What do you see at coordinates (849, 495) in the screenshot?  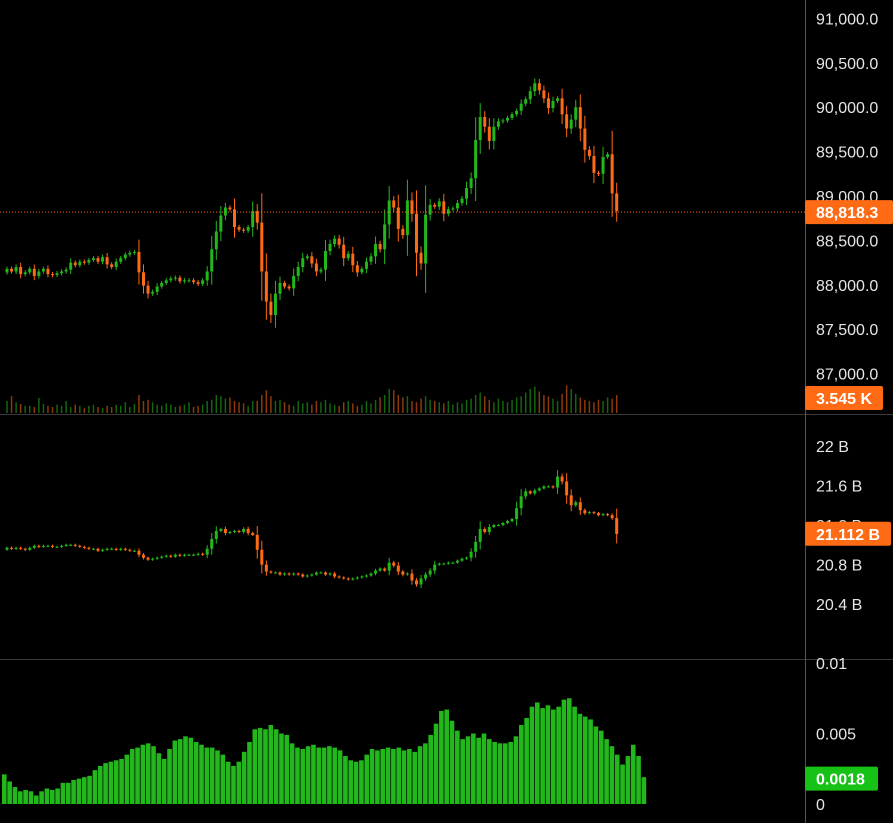 I see `value-badges: 88,818.3 3.545 K 21.112 B 0.0018` at bounding box center [849, 495].